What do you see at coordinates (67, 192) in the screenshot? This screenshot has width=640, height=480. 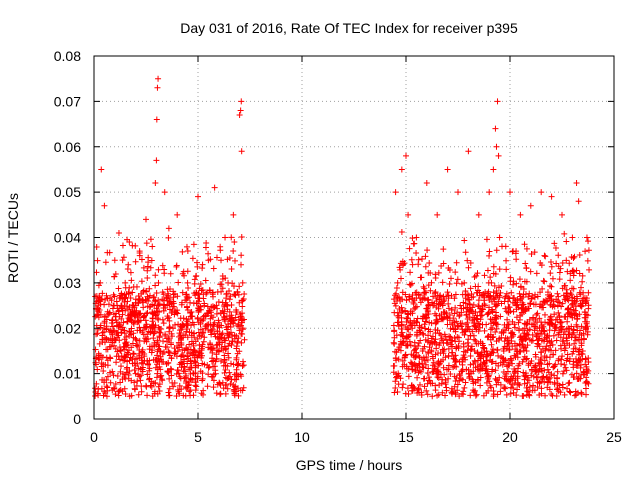 I see `y-tick-label: 0.05` at bounding box center [67, 192].